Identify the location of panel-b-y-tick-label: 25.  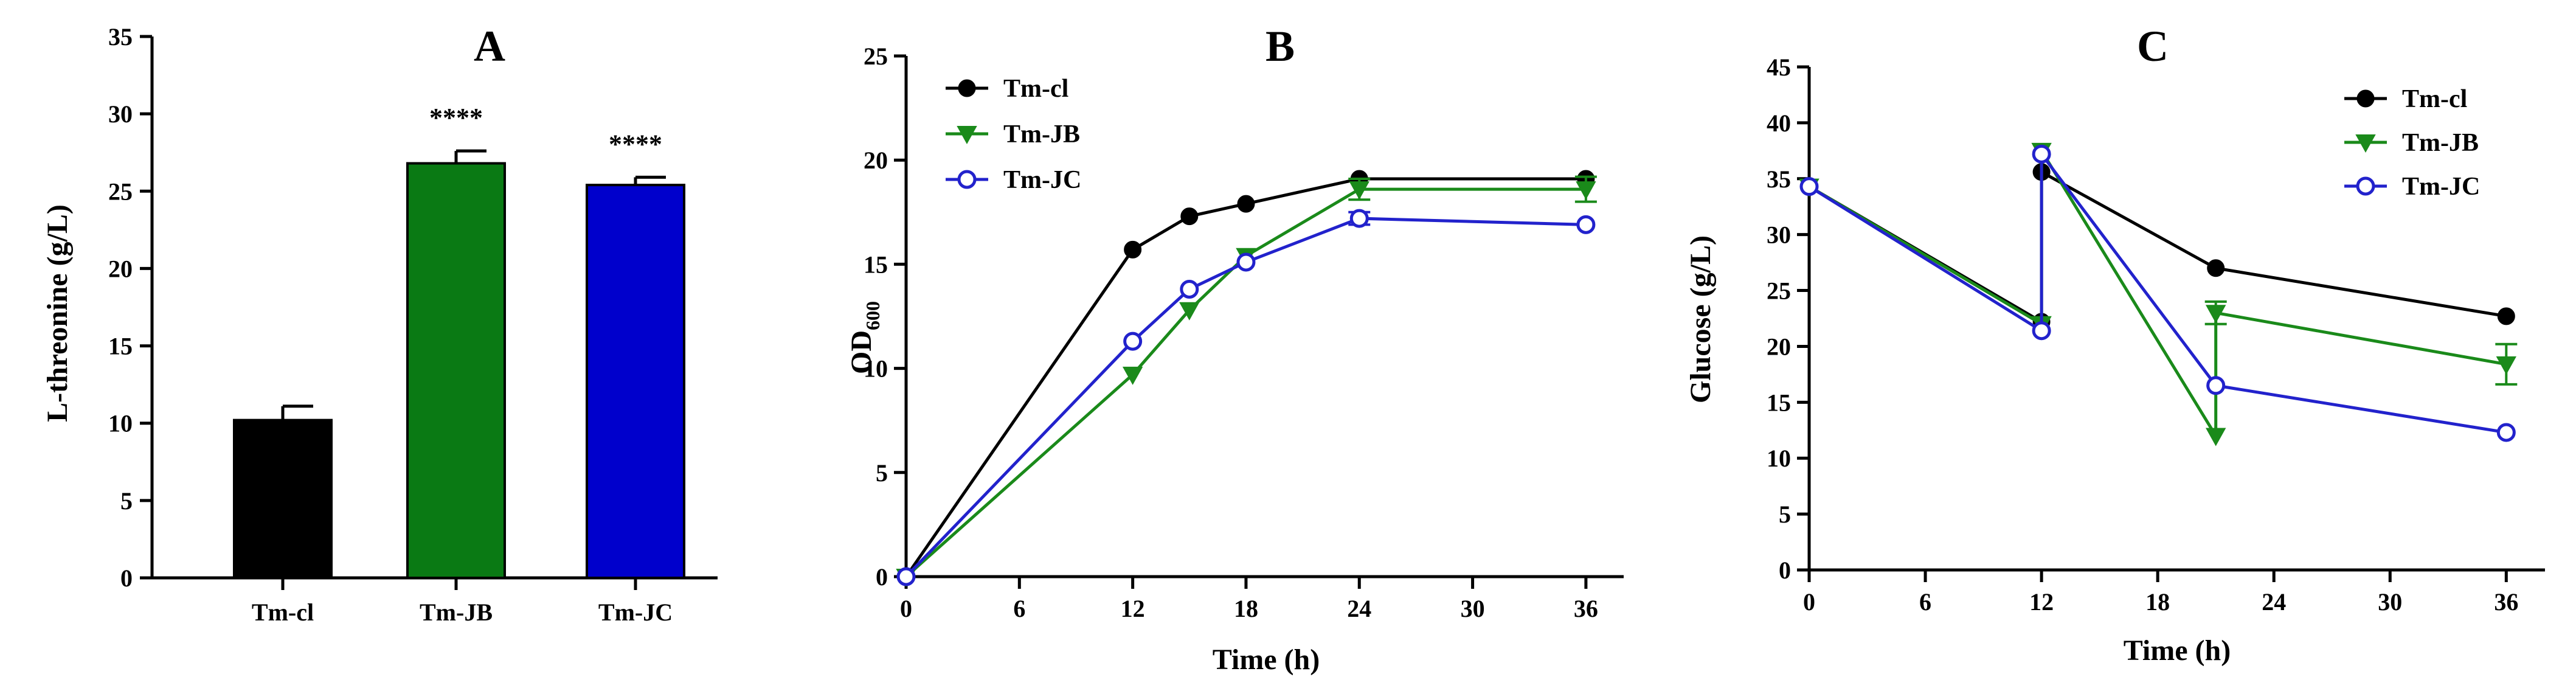
(876, 57).